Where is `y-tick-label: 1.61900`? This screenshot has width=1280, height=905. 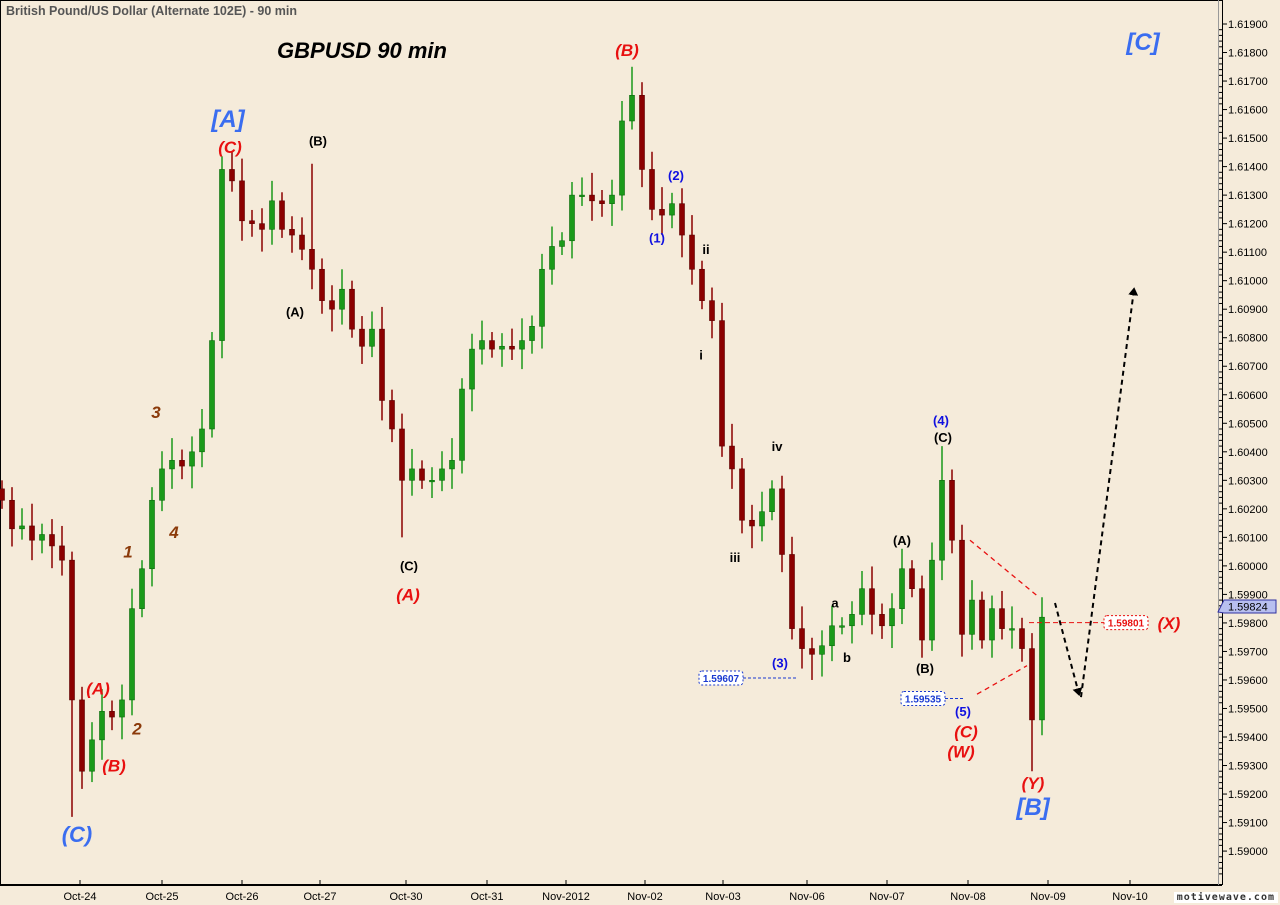
y-tick-label: 1.61900 is located at coordinates (1248, 25).